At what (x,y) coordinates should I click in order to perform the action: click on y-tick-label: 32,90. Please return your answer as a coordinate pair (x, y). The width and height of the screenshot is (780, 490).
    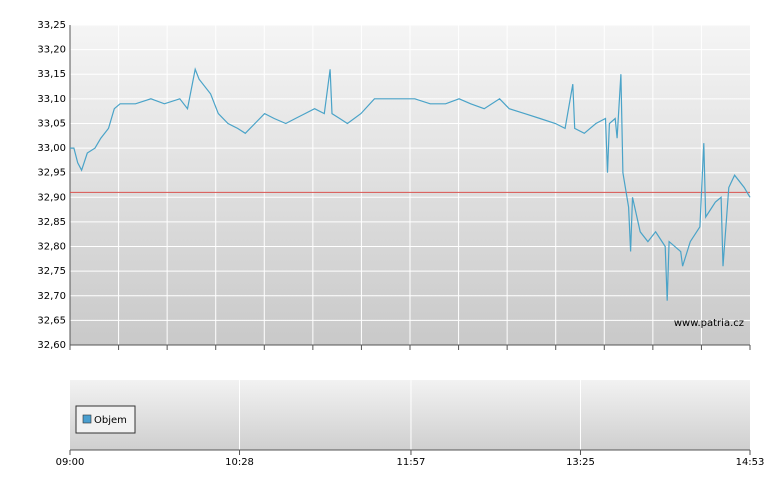
    Looking at the image, I should click on (51, 197).